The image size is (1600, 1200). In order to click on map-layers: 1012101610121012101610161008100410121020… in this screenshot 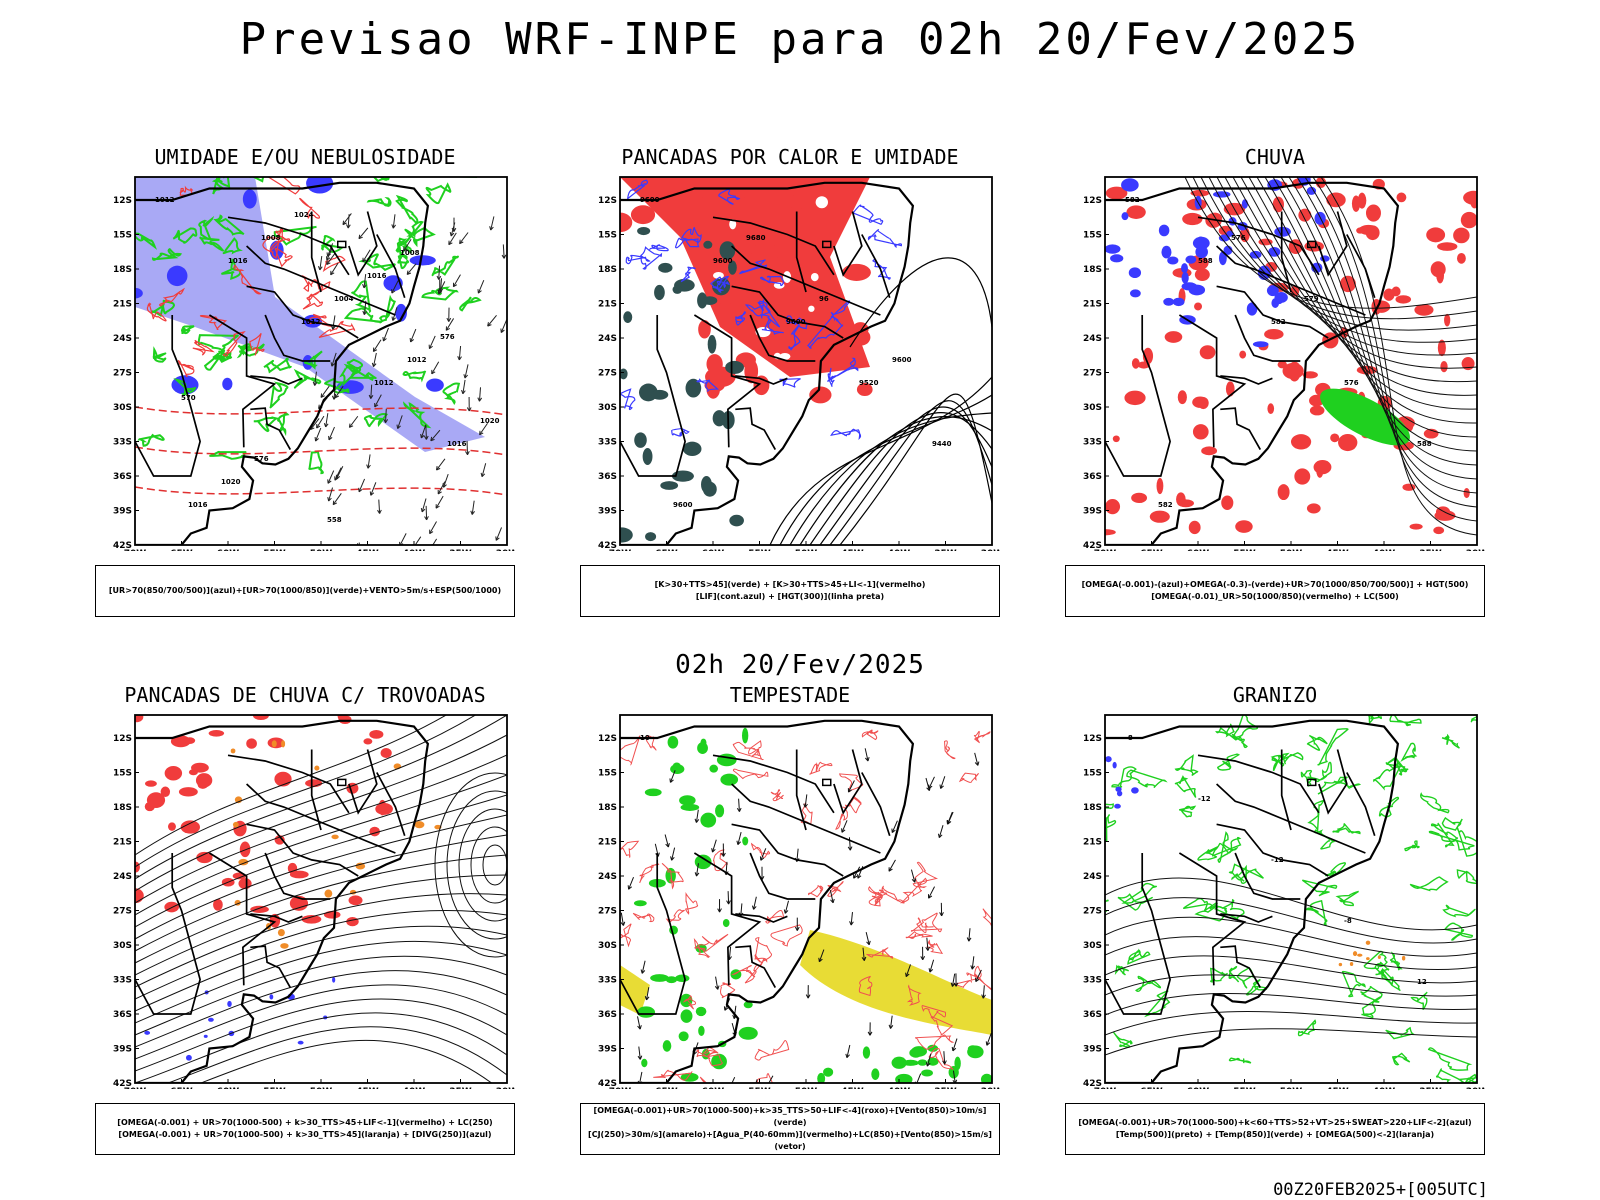, I will do `click(321, 364)`.